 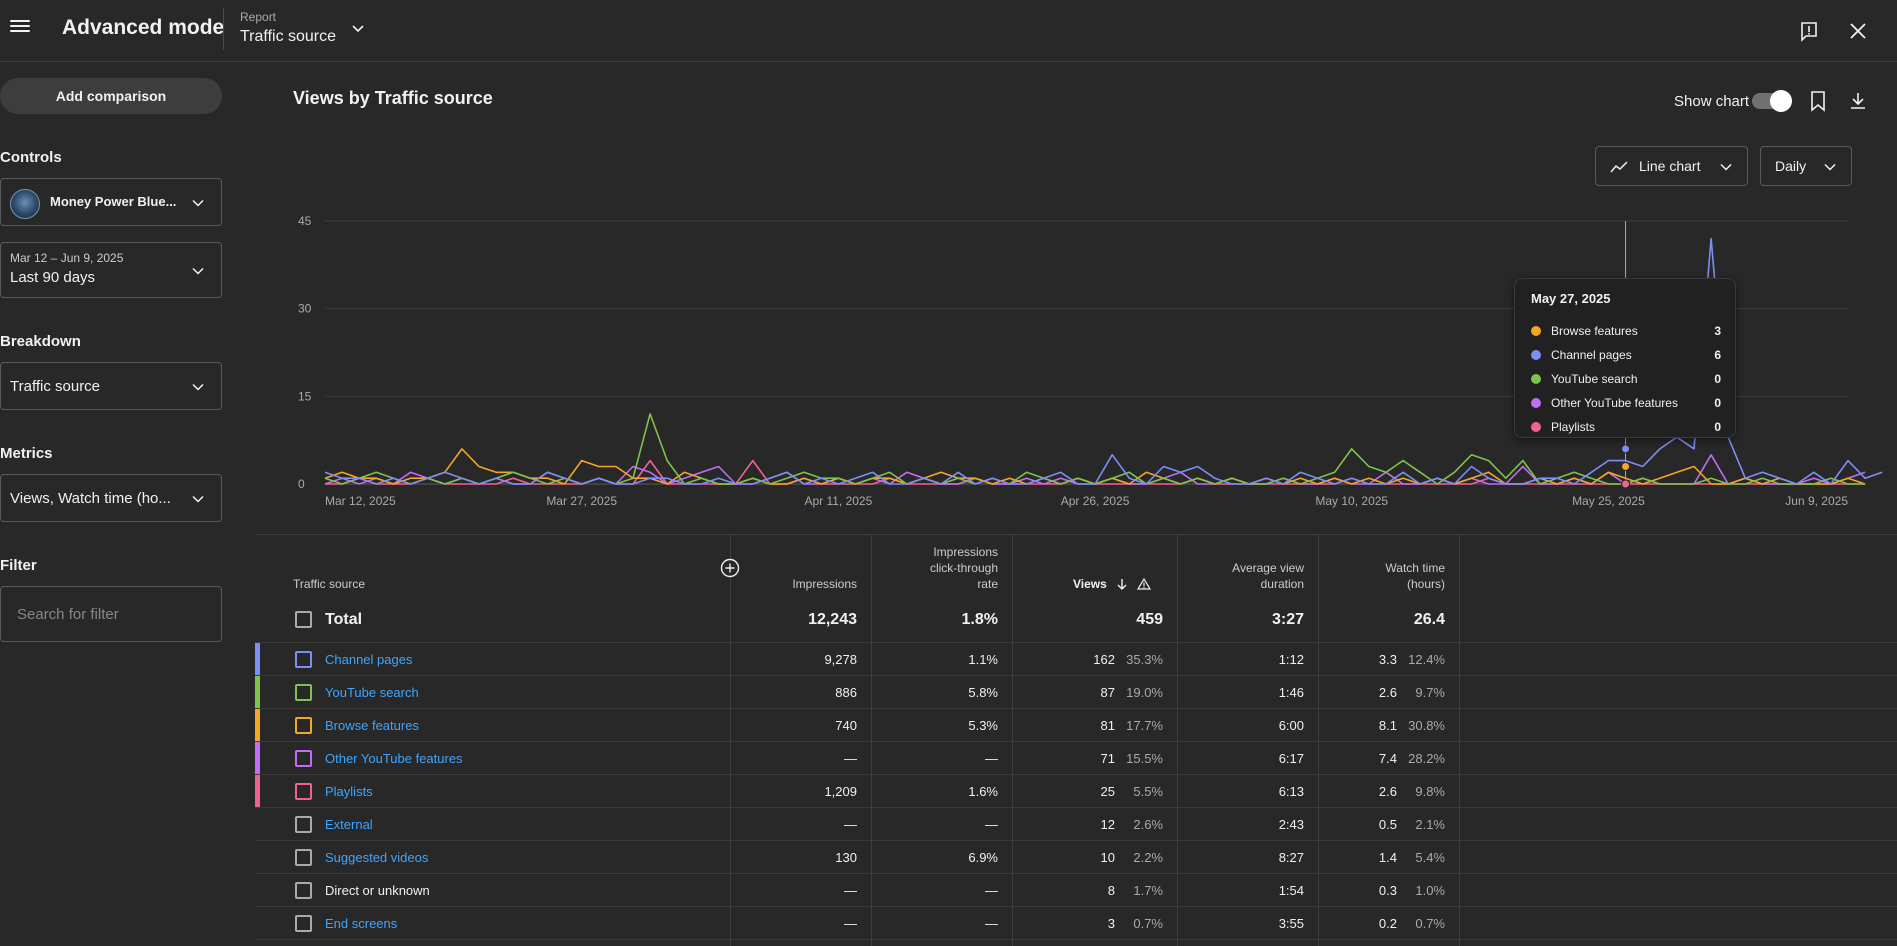 What do you see at coordinates (20, 29) in the screenshot?
I see `menu-icon` at bounding box center [20, 29].